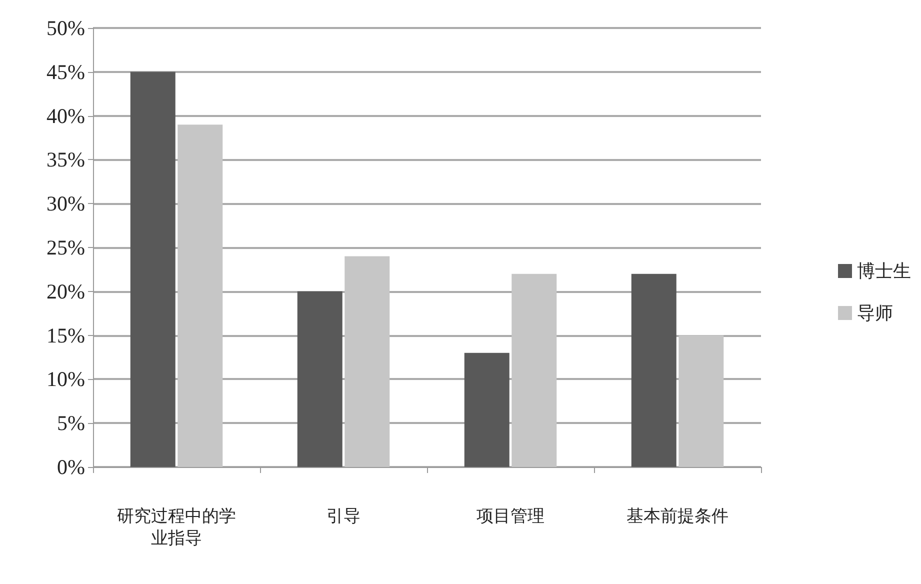 The image size is (921, 584). I want to click on legend-label: 博士生, so click(884, 271).